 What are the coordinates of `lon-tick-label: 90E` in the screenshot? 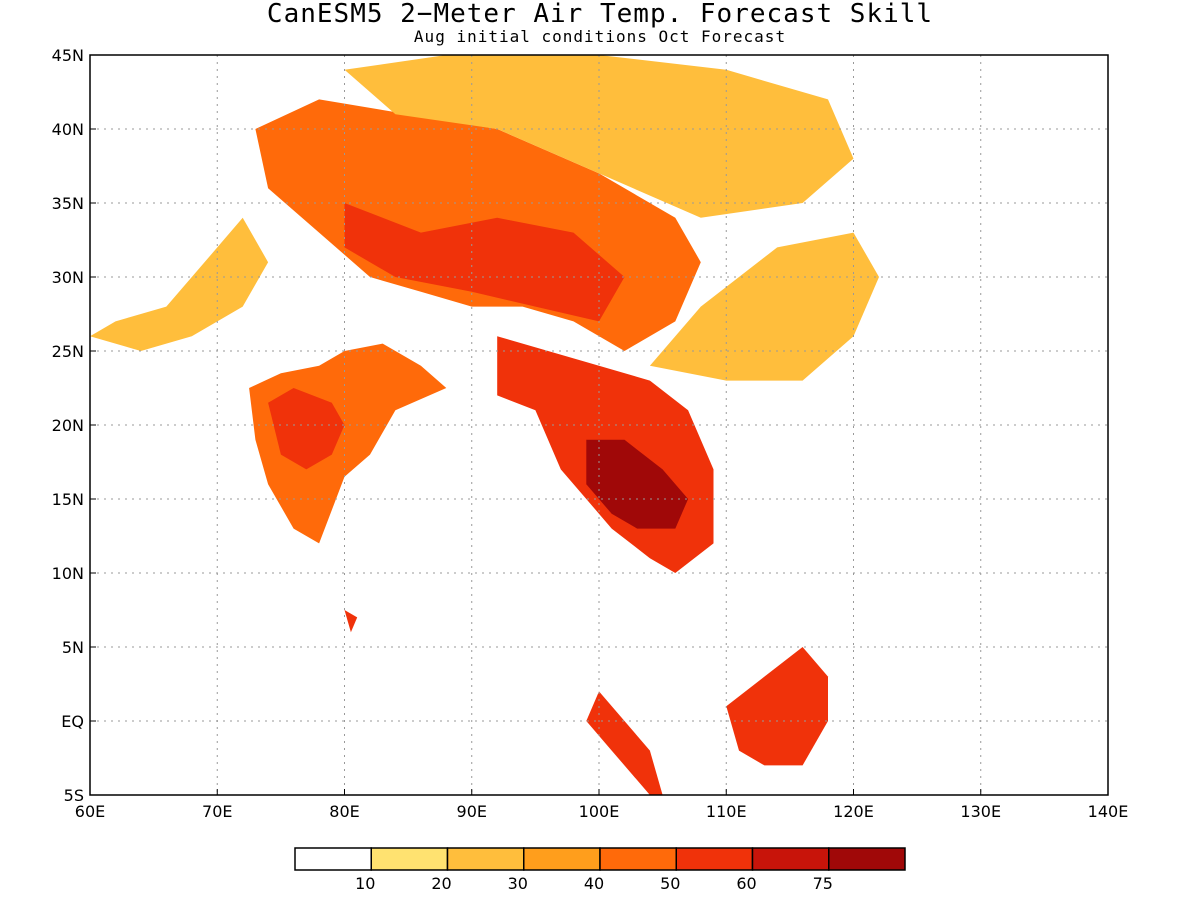 It's located at (472, 811).